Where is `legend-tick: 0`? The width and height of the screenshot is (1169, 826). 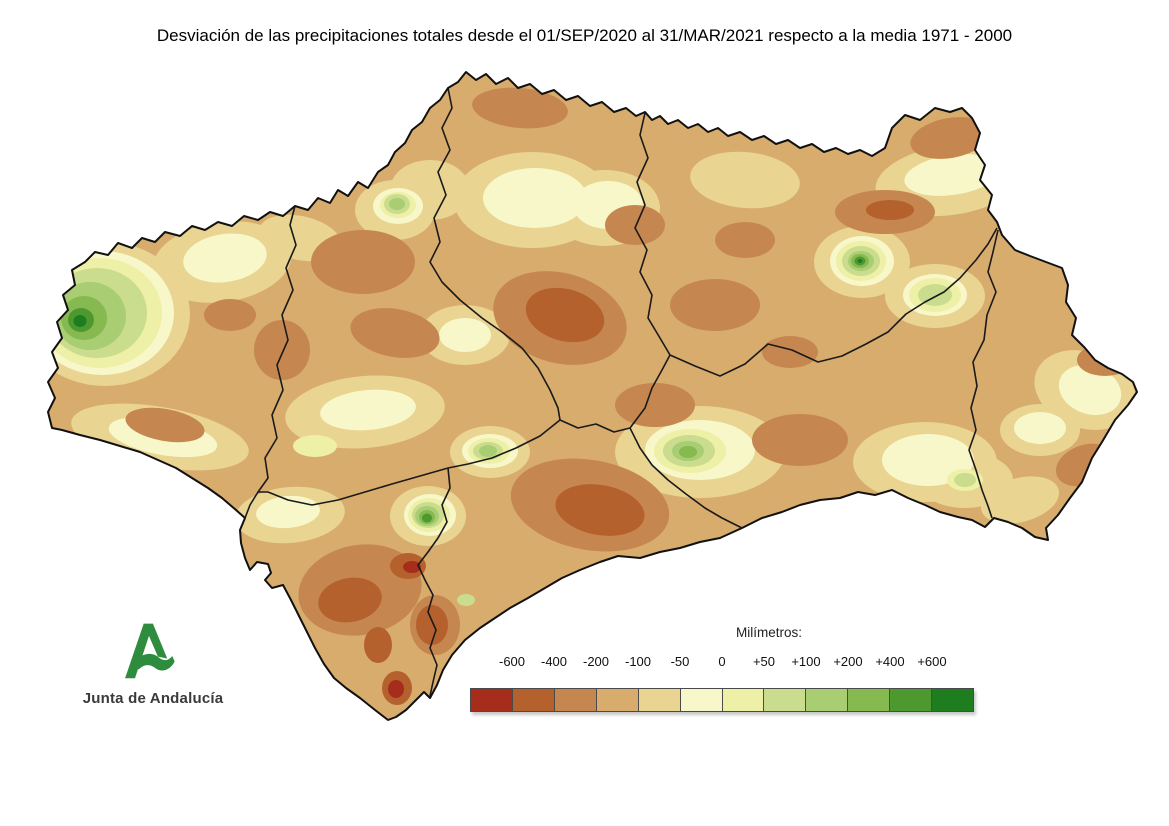 legend-tick: 0 is located at coordinates (722, 661).